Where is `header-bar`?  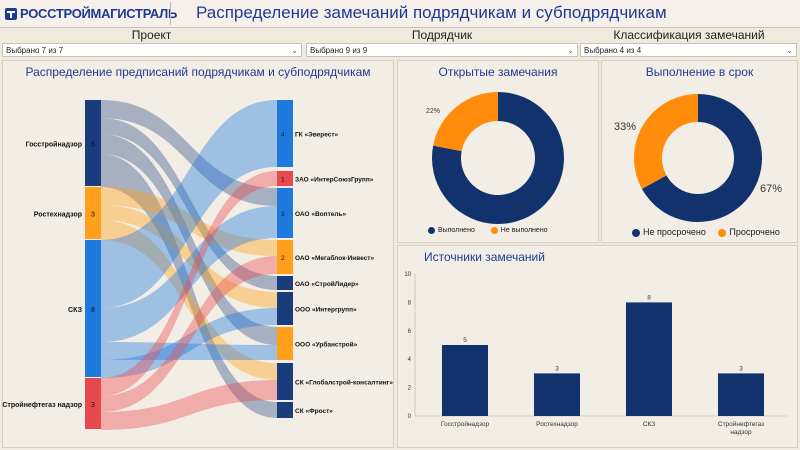 header-bar is located at coordinates (400, 14).